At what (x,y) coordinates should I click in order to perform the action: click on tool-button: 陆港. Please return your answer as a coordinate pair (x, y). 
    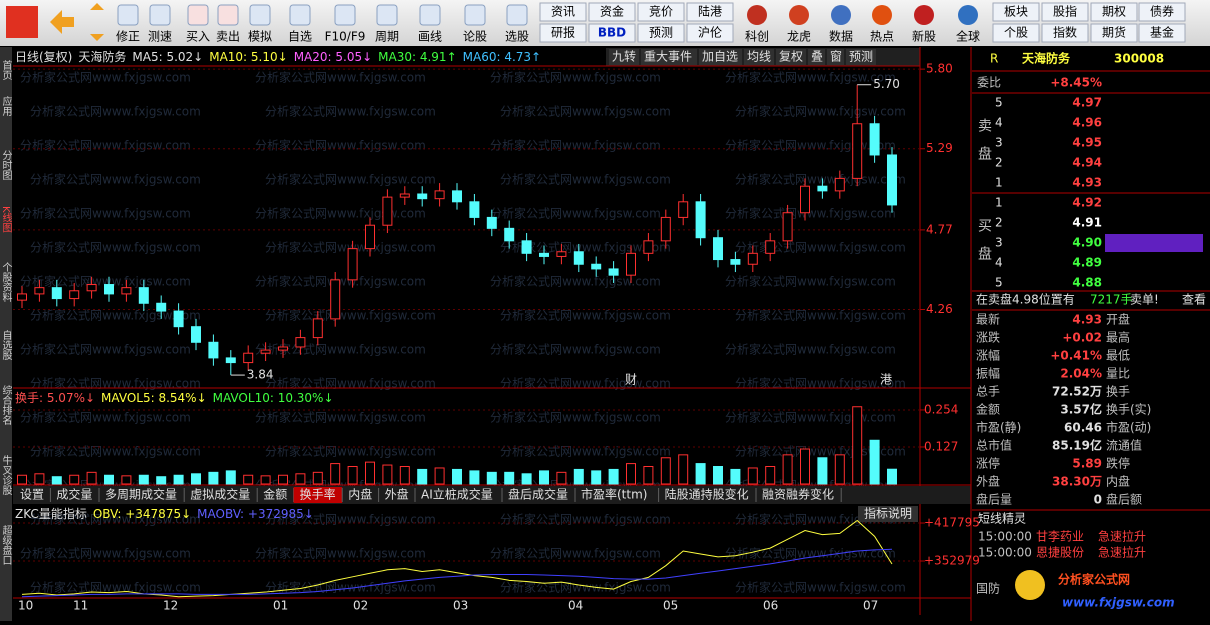
    Looking at the image, I should click on (710, 11).